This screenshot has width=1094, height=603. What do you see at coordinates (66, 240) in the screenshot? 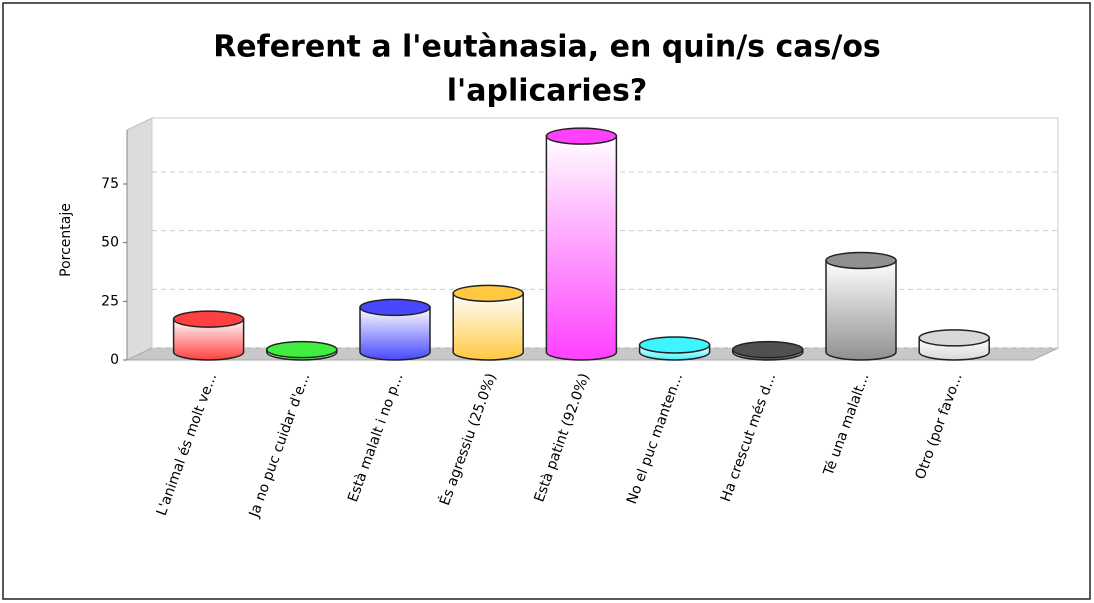
I see `y-axis-label: Porcentaje` at bounding box center [66, 240].